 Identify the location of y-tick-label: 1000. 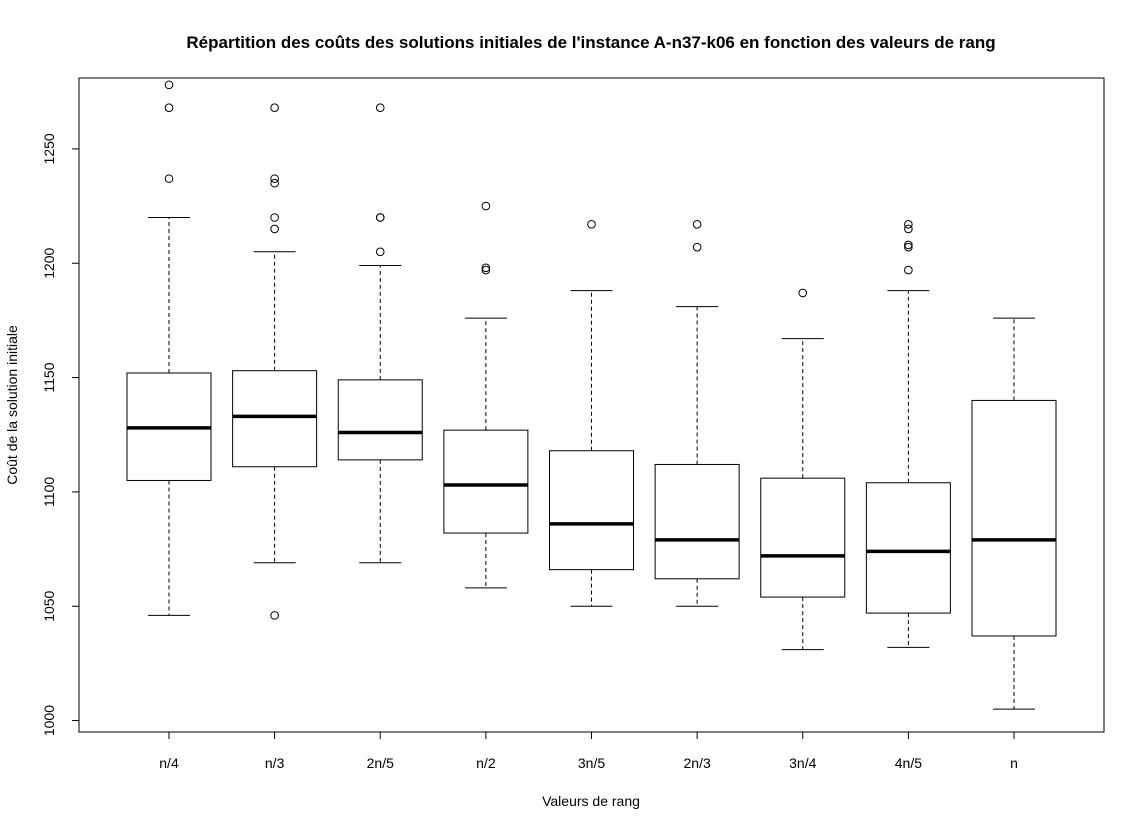
(49, 720).